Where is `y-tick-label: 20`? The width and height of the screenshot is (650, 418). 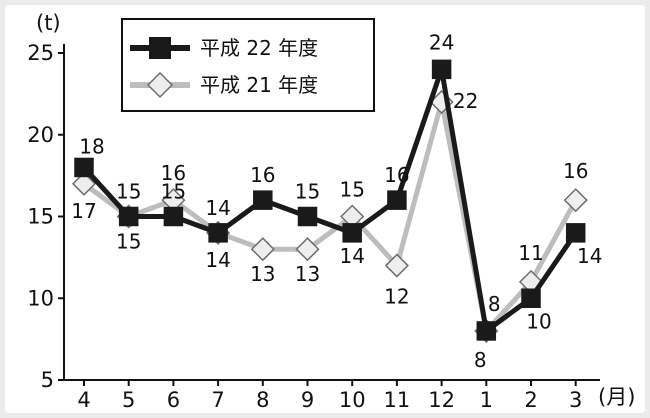
y-tick-label: 20 is located at coordinates (40, 135).